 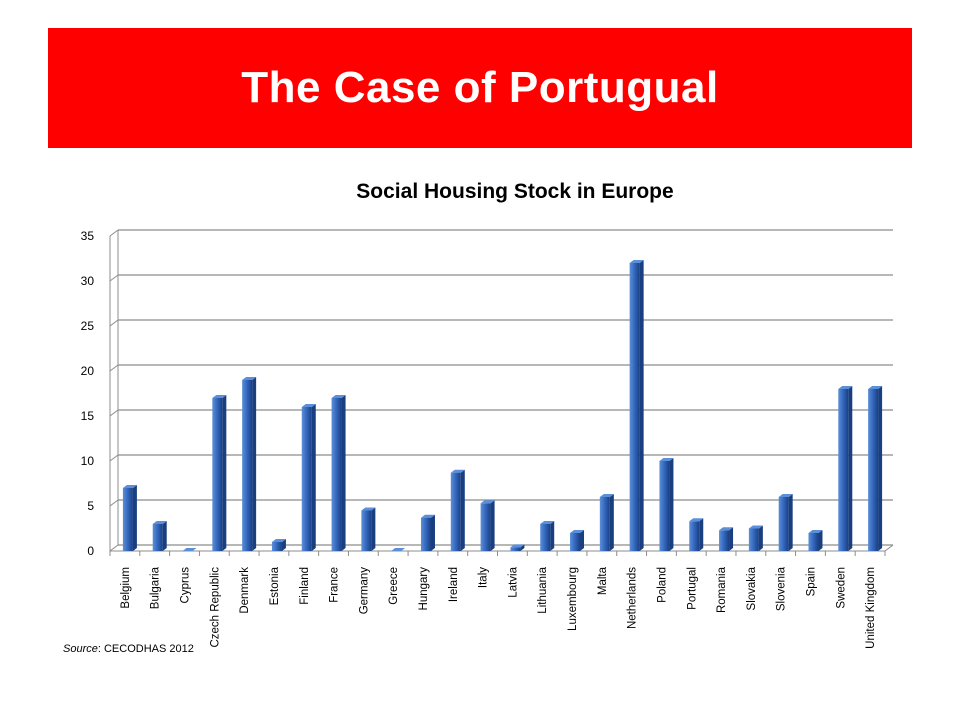 What do you see at coordinates (871, 608) in the screenshot?
I see `x-tick-label: United Kingdom` at bounding box center [871, 608].